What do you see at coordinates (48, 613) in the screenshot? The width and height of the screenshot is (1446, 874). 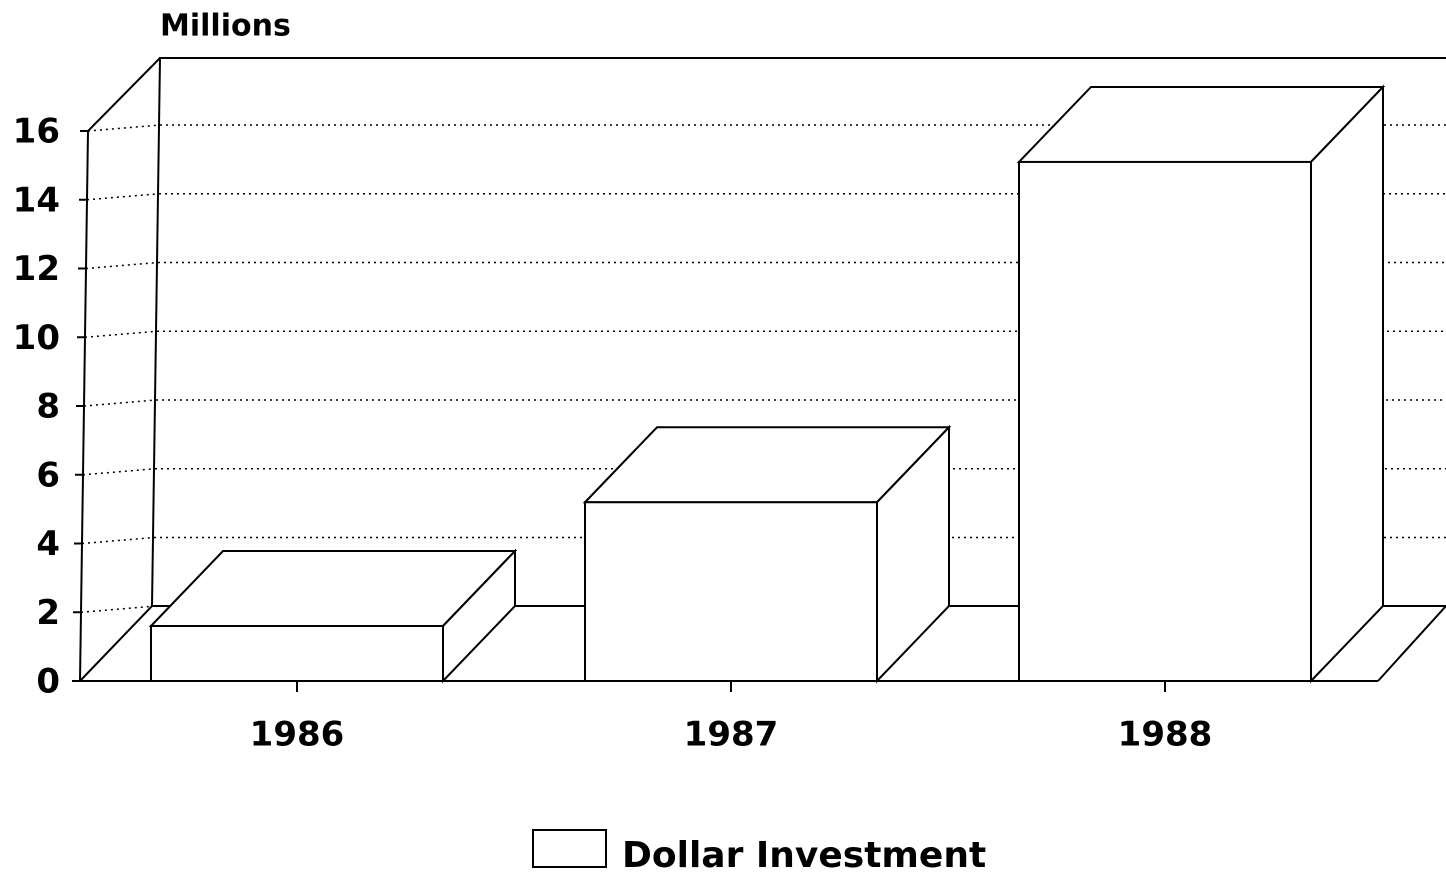 I see `y-tick-label: 2` at bounding box center [48, 613].